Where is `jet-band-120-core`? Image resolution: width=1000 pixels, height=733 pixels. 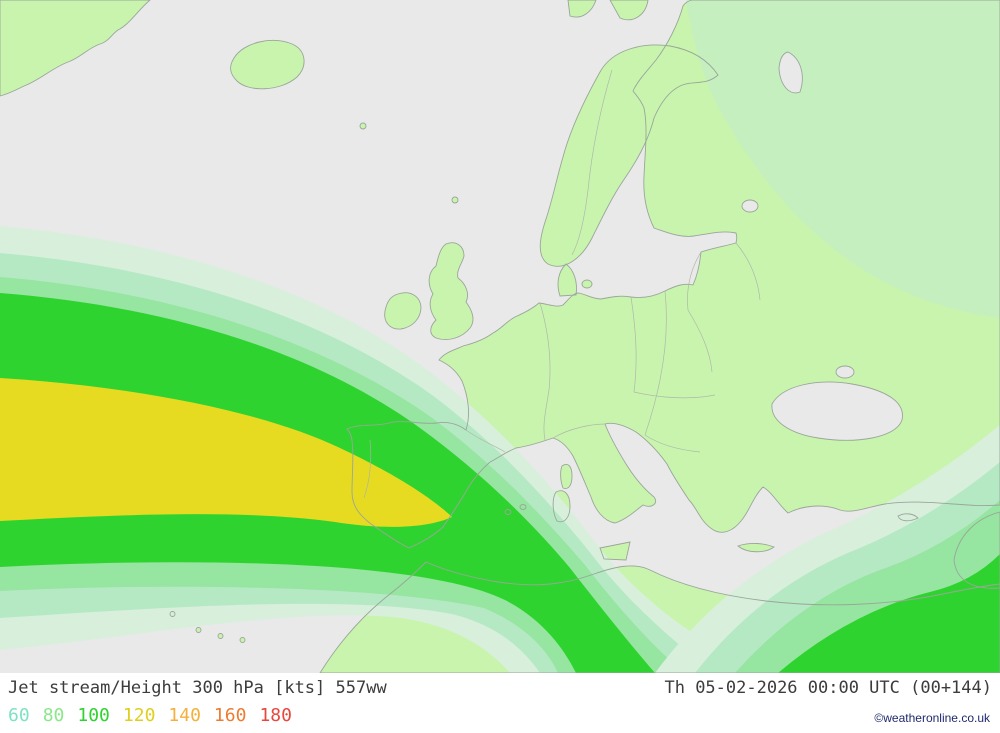
jet-band-120-core is located at coordinates (226, 452).